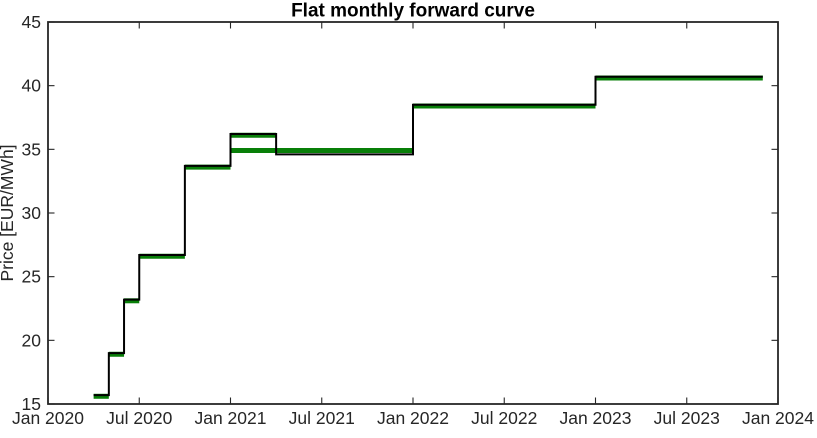 The width and height of the screenshot is (817, 438). I want to click on x-tick-label: Jan 2022, so click(413, 418).